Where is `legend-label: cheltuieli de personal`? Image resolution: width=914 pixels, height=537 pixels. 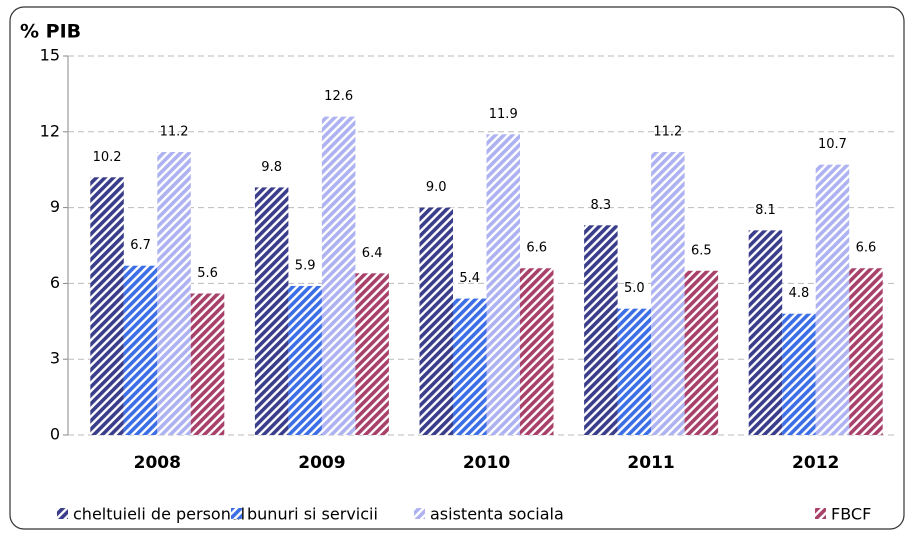
legend-label: cheltuieli de personal is located at coordinates (159, 514).